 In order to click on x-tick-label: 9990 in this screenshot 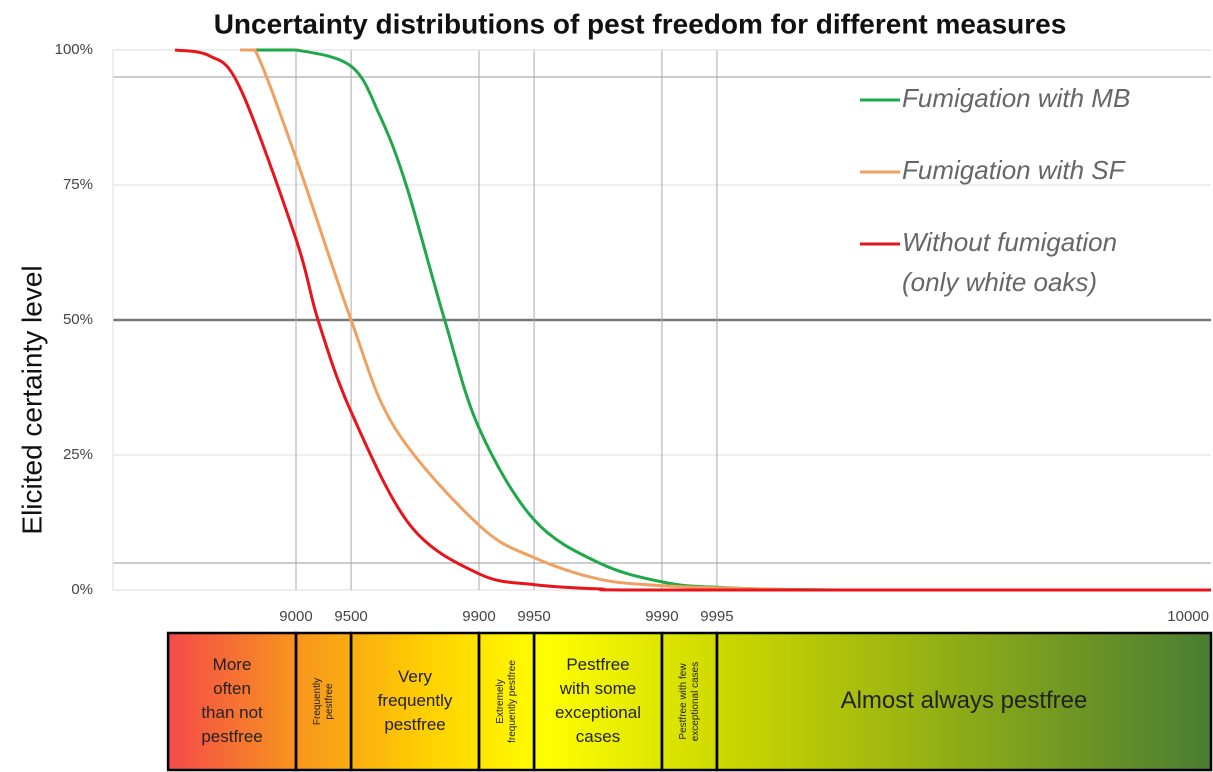, I will do `click(661, 616)`.